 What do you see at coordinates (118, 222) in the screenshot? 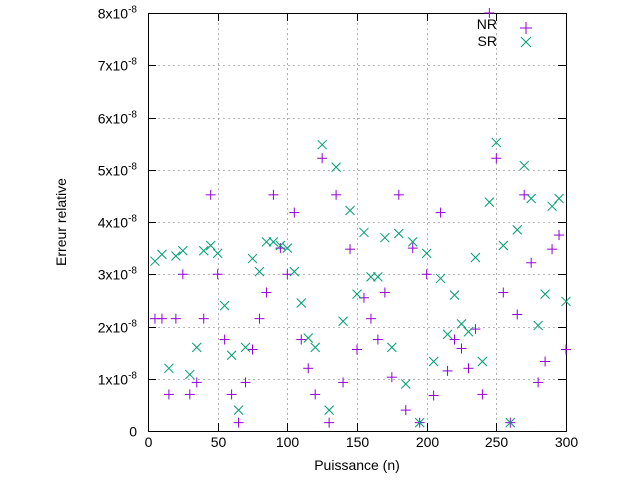
I see `y-tick-label: 4x10⁻⁸` at bounding box center [118, 222].